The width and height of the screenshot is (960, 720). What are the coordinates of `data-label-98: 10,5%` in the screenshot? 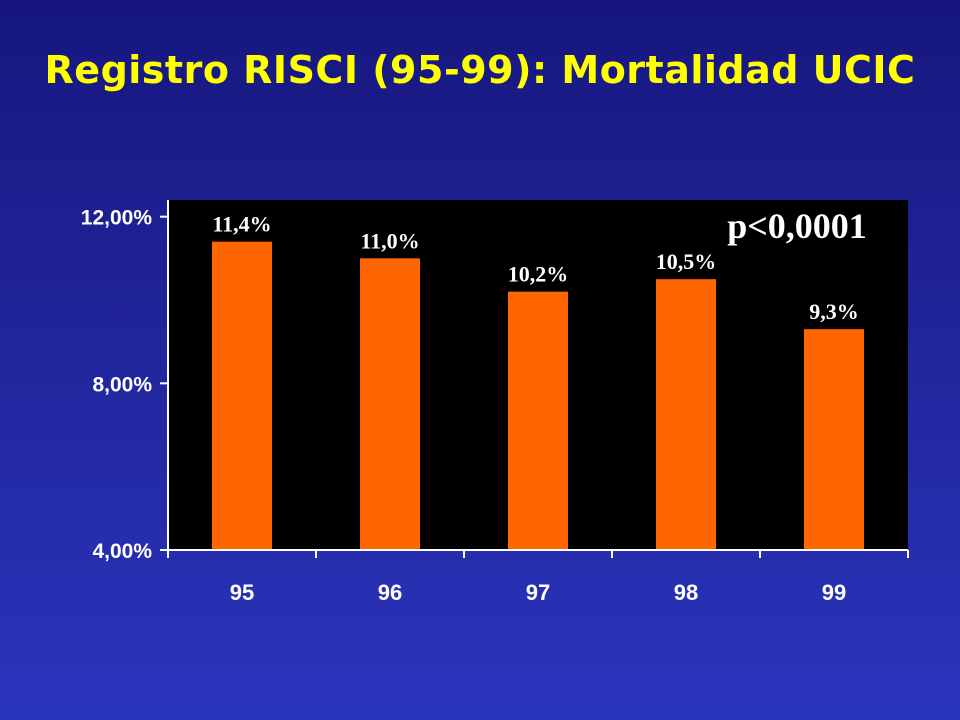 It's located at (686, 261).